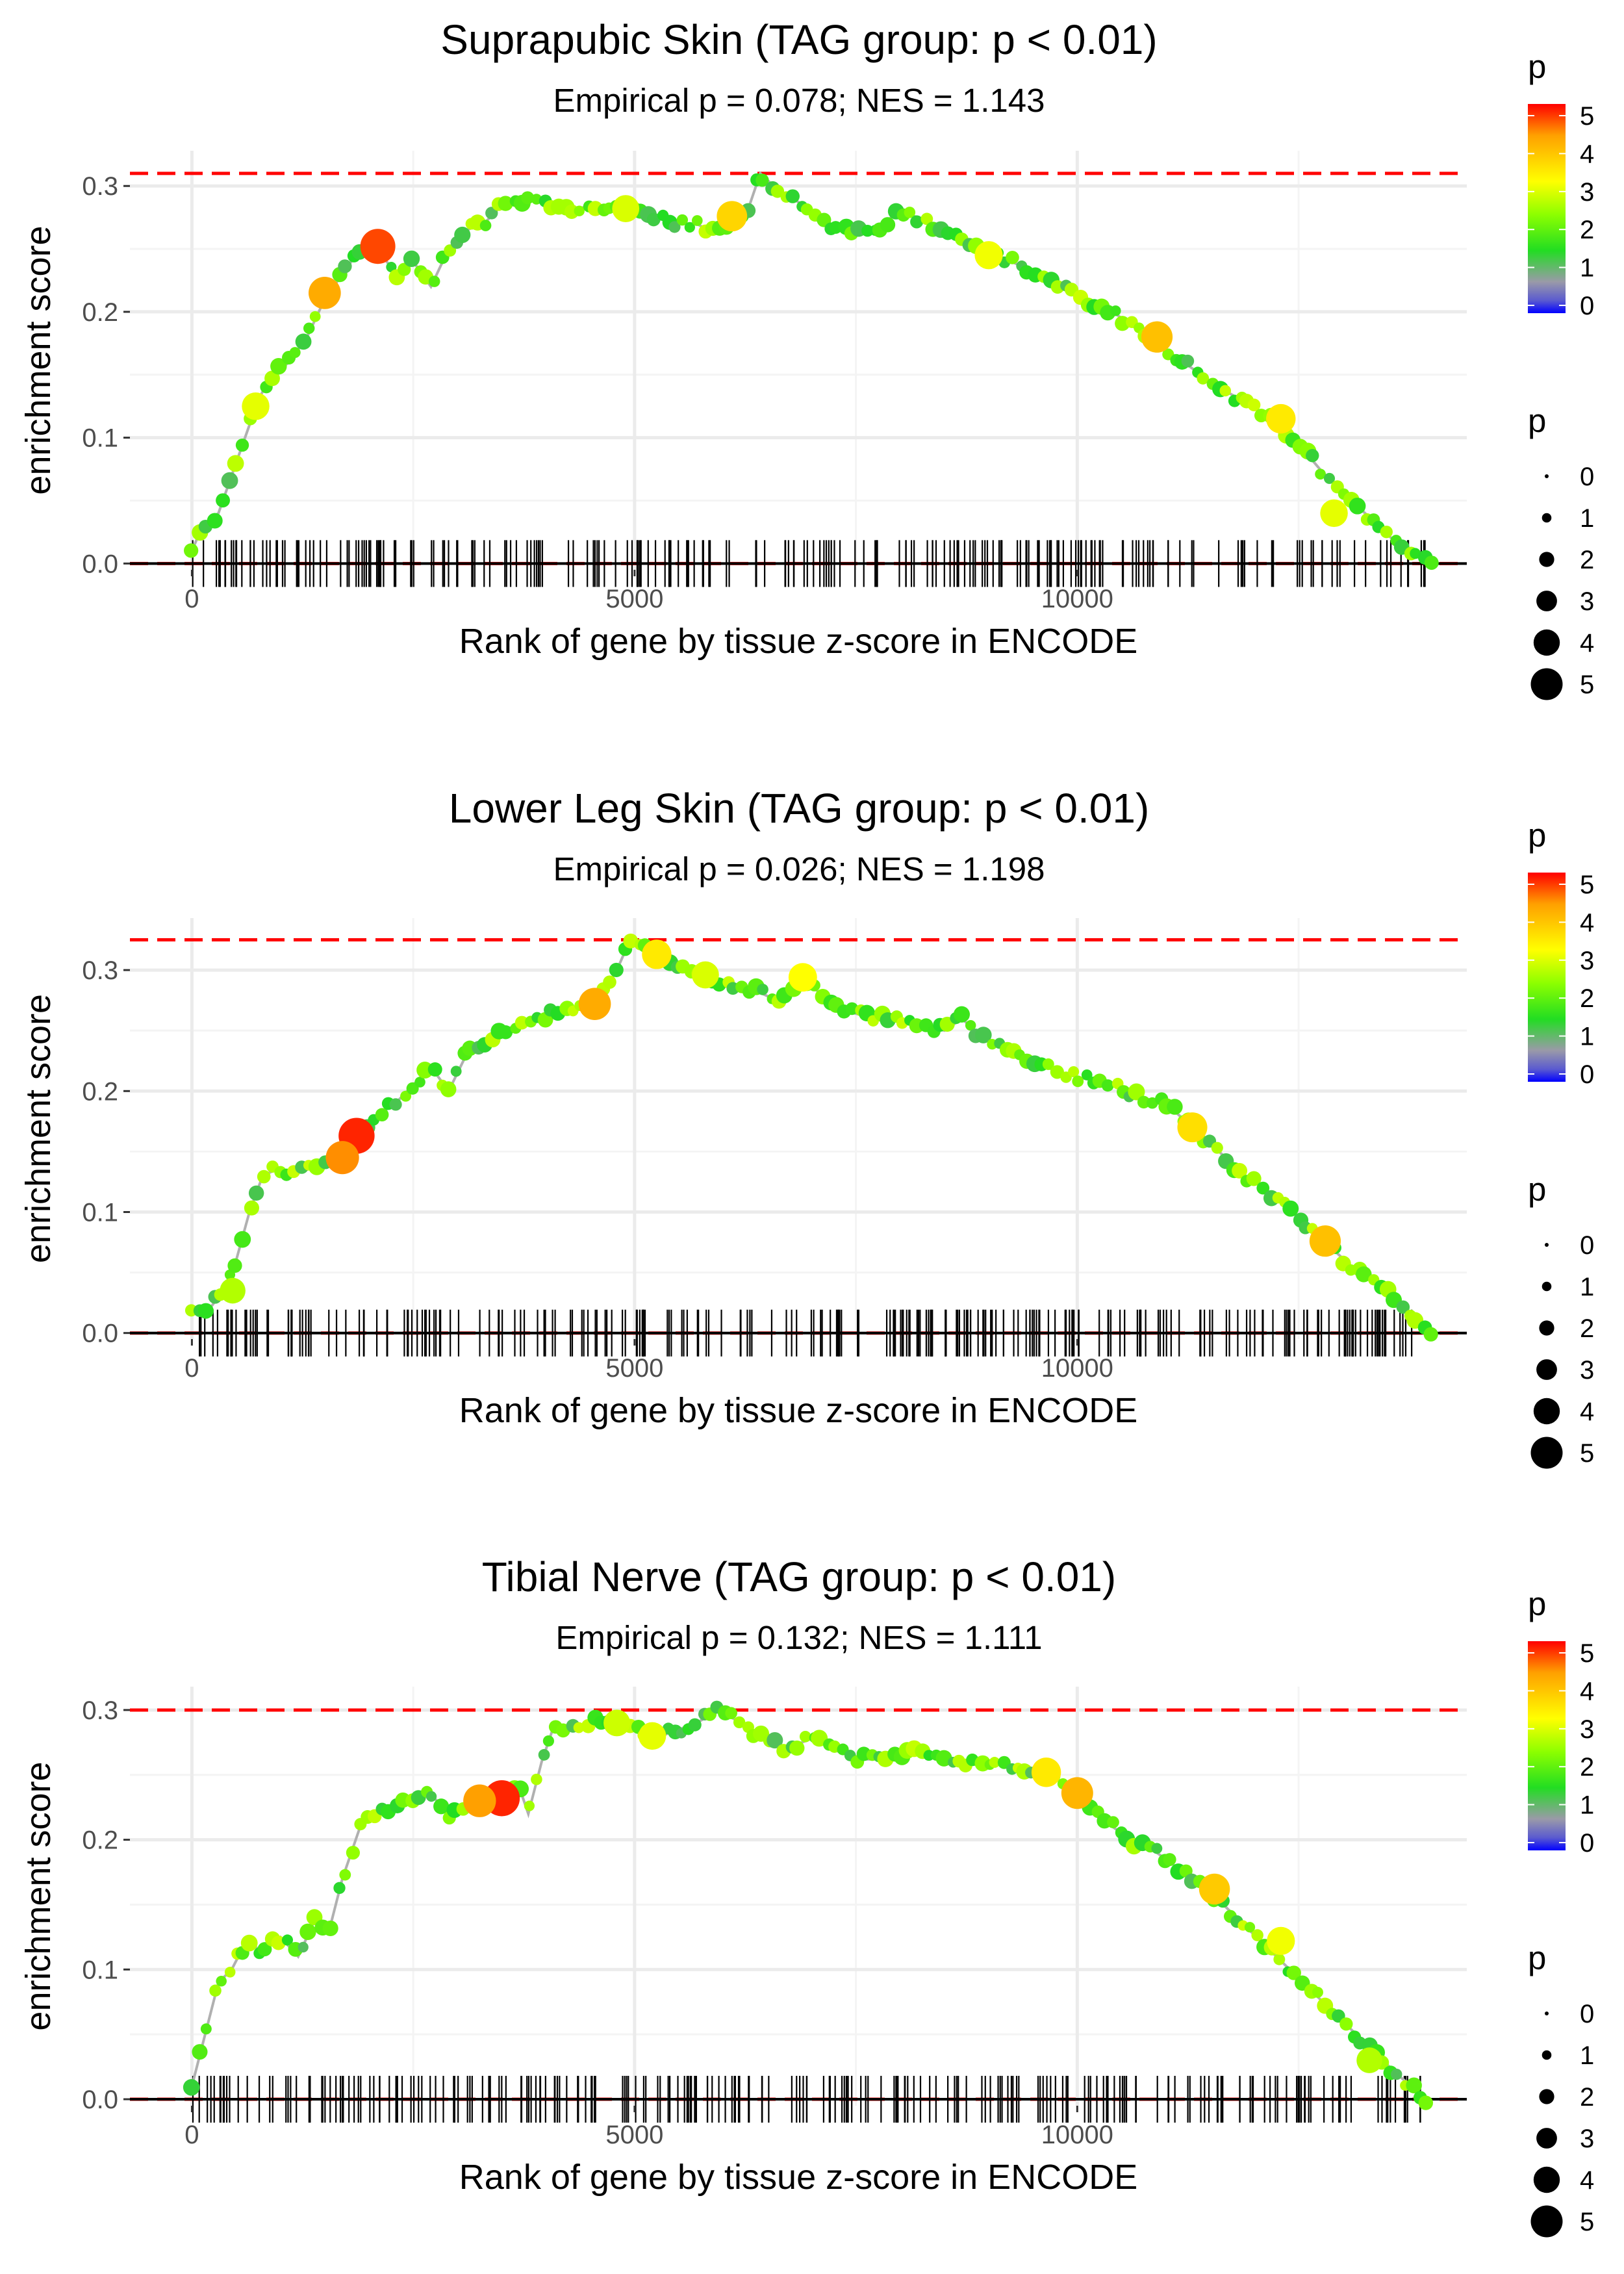  I want to click on color-legend-title: p, so click(1537, 835).